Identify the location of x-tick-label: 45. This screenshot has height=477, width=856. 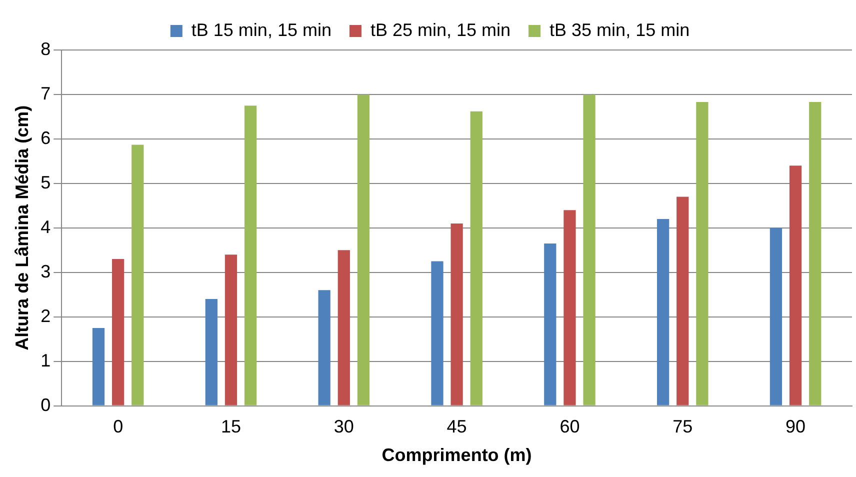
(456, 426).